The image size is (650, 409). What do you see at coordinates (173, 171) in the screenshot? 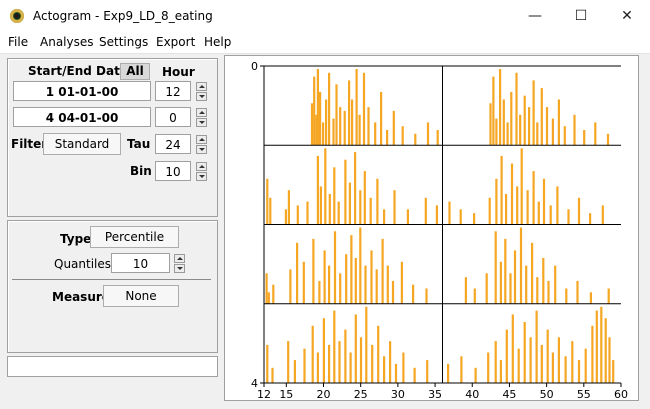
I see `bin-field: 10` at bounding box center [173, 171].